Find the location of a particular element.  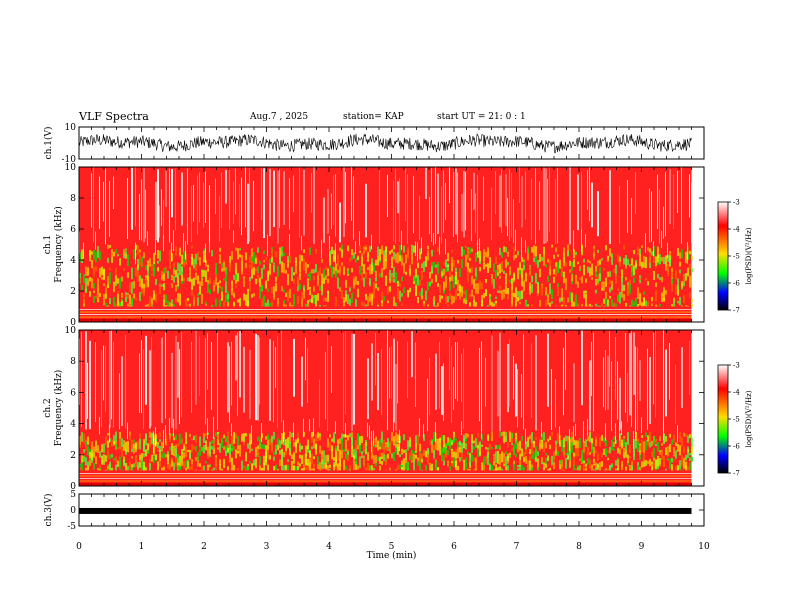

colorbar-label: log(PSD)(V²/Hz) is located at coordinates (749, 418).